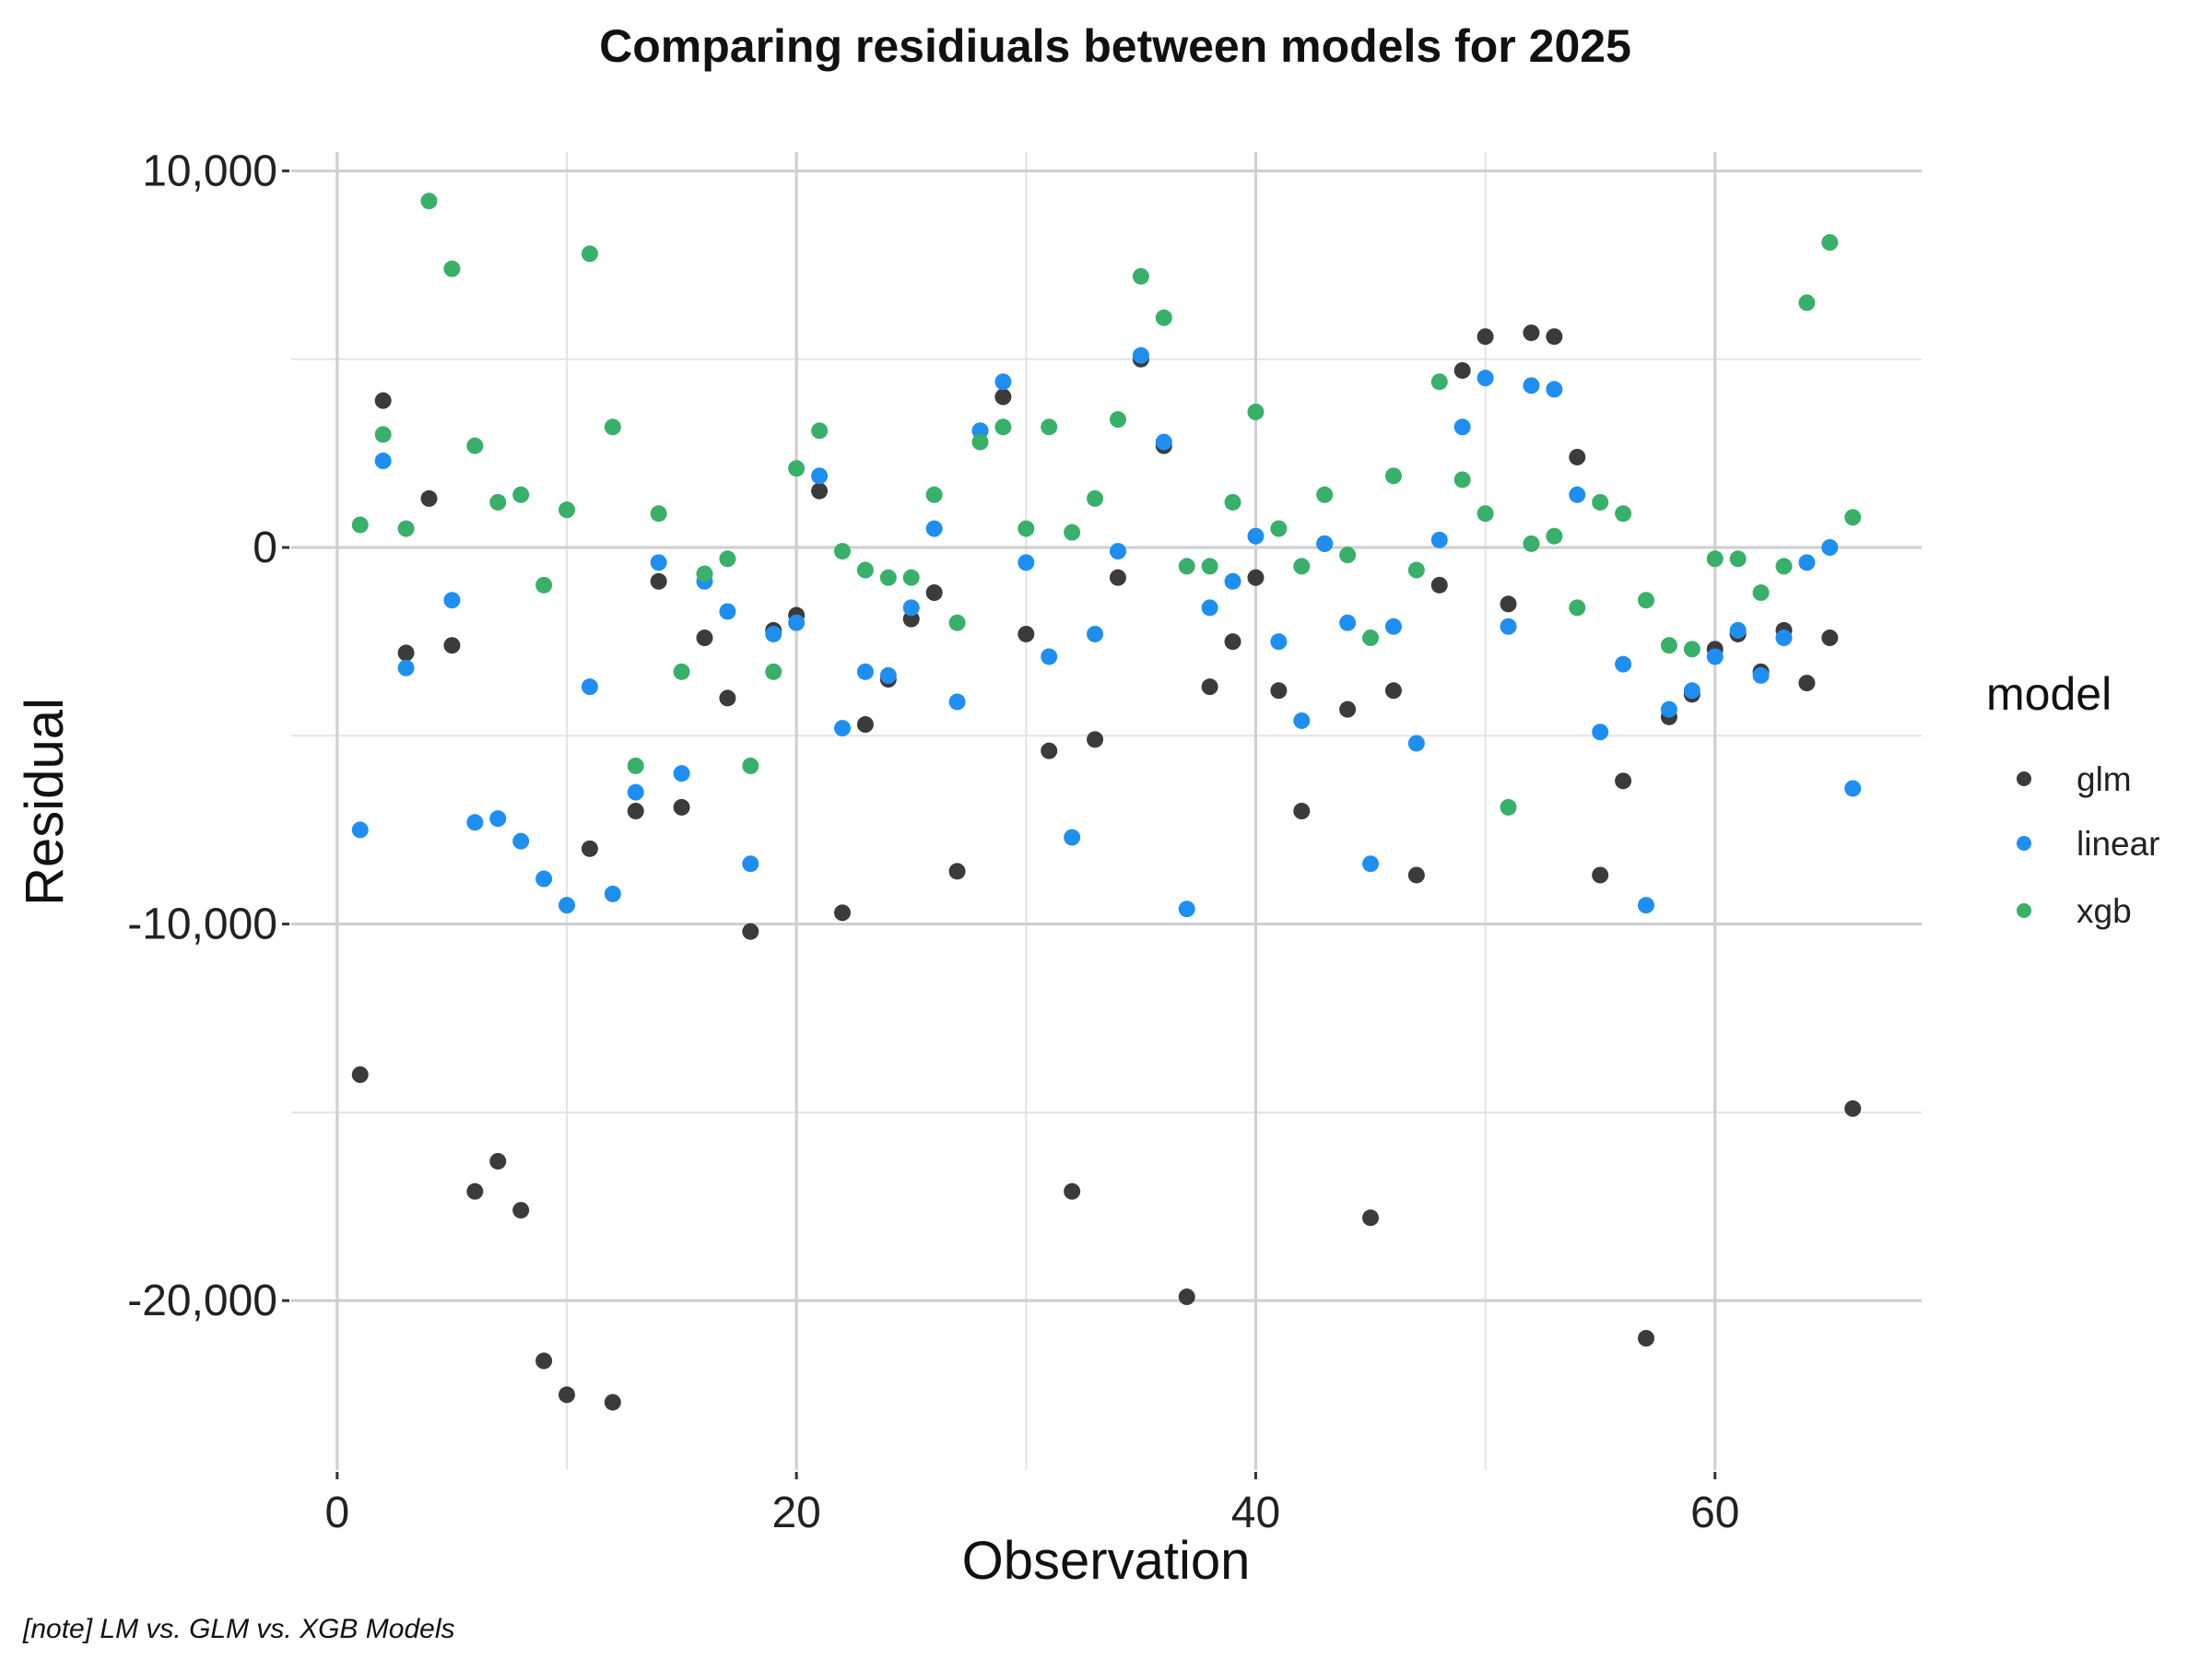  I want to click on legend-label-glm: glm, so click(2104, 779).